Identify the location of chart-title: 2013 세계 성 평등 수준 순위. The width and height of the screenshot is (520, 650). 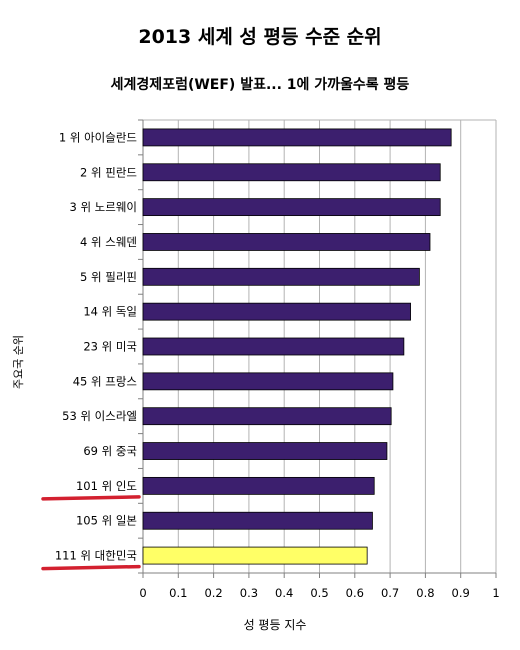
(260, 37).